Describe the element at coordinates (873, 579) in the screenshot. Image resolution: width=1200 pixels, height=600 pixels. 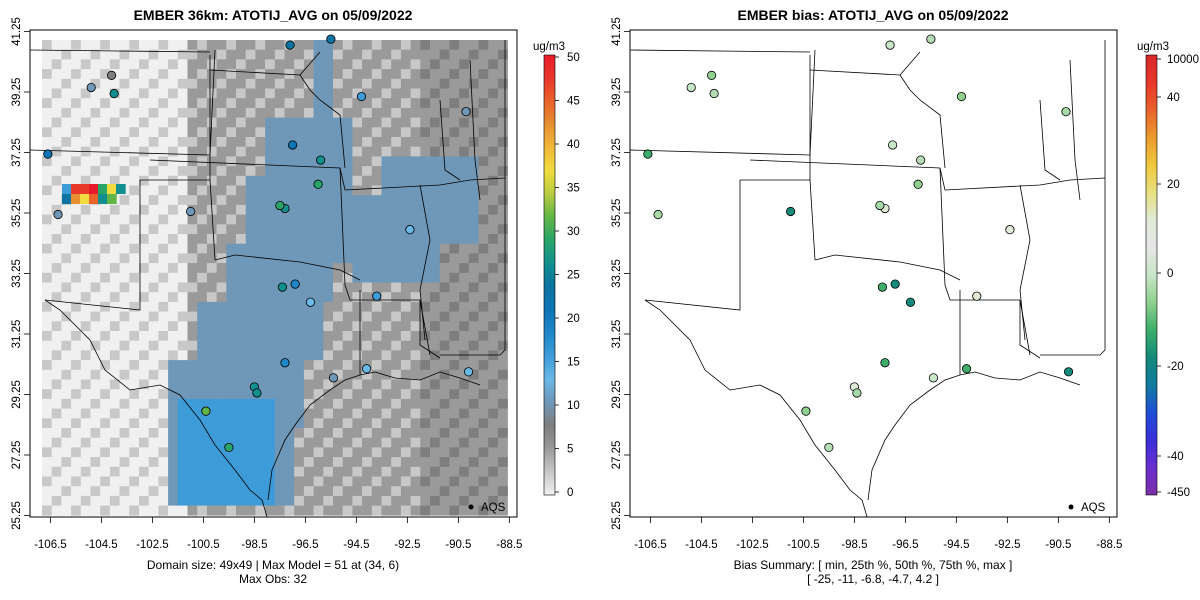
I see `right-footer-line2: [ -25, -11, -6.8, -4.7, 4.2 ]` at that location.